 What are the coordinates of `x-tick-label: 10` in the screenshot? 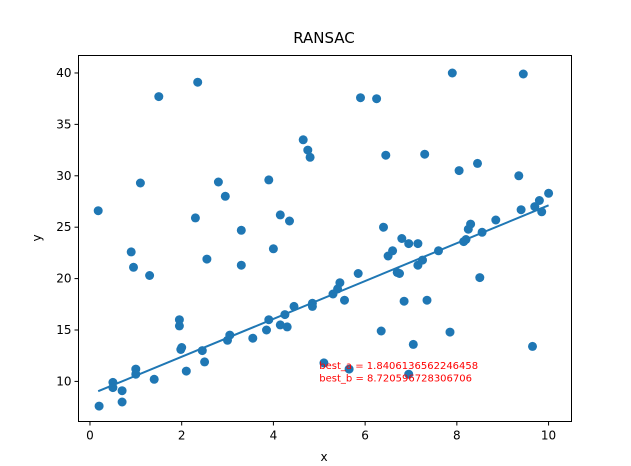 It's located at (548, 436).